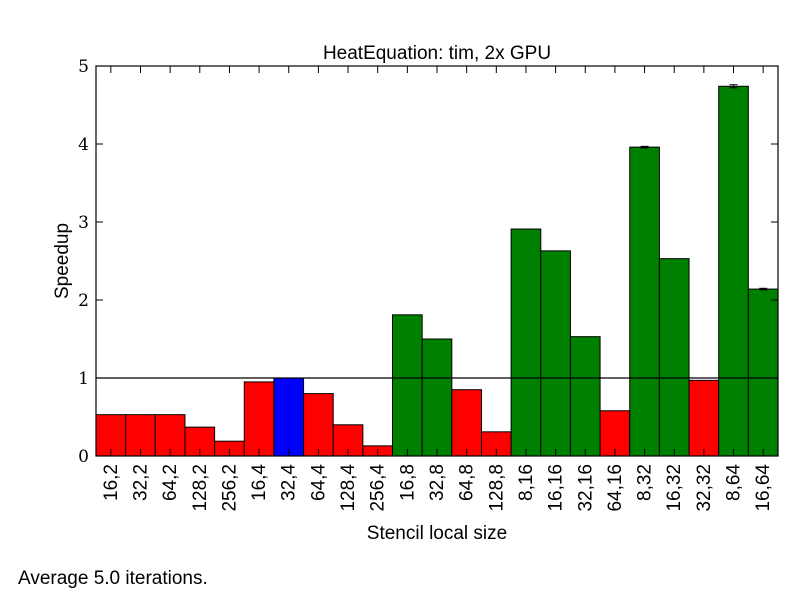  I want to click on x-tick-label: 128,2, so click(200, 488).